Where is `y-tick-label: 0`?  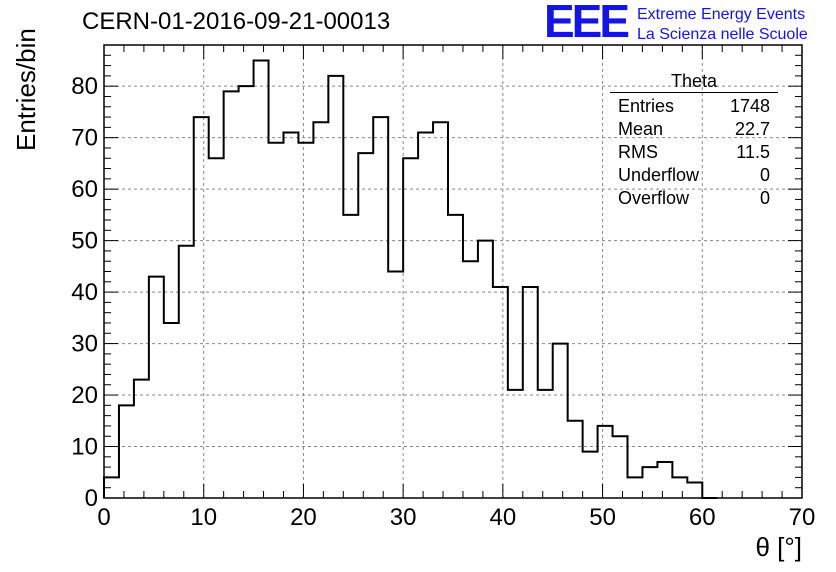 y-tick-label: 0 is located at coordinates (91, 498).